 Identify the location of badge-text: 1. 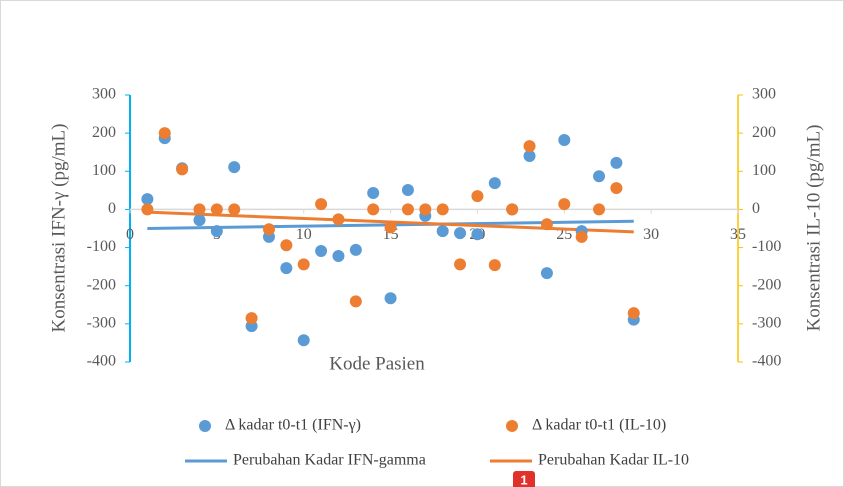
(523, 479).